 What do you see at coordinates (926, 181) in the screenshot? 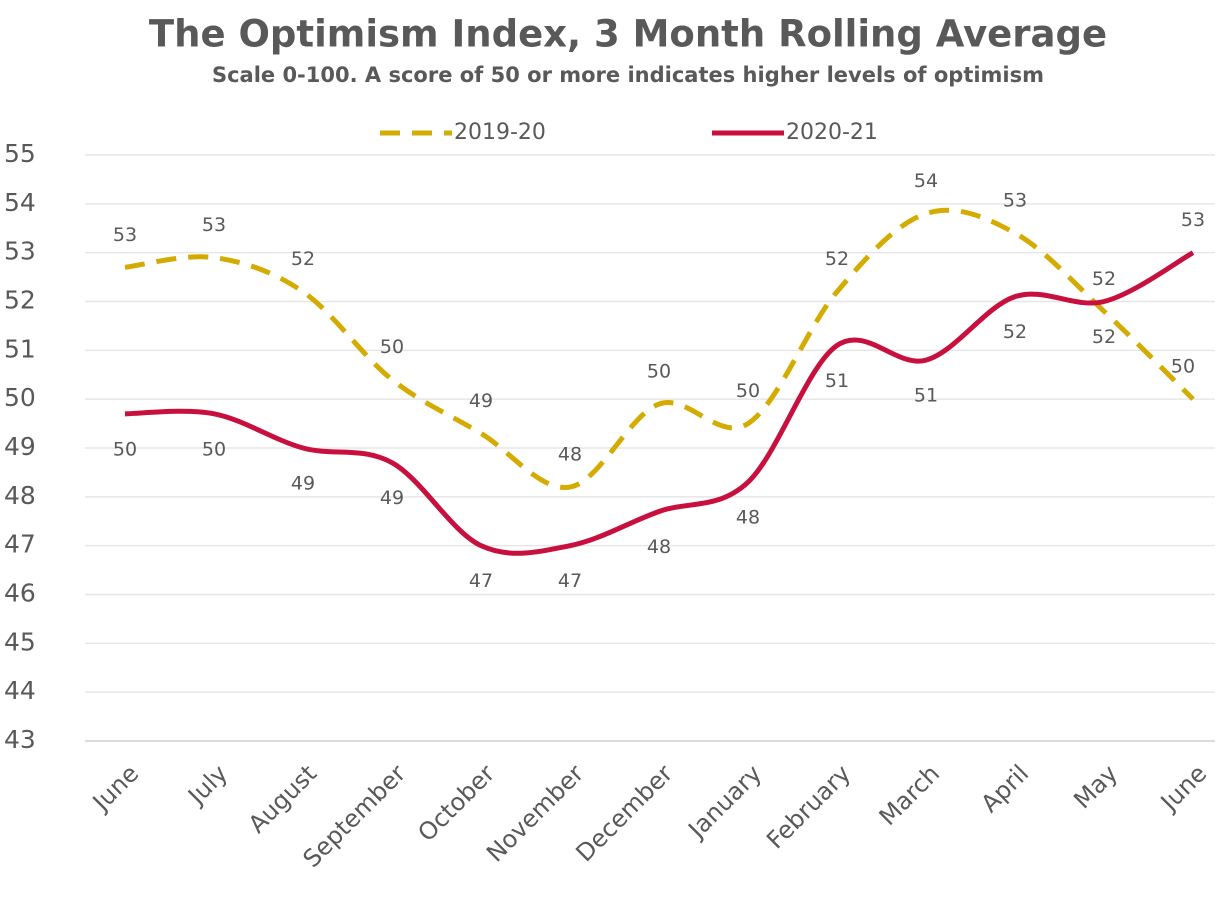
I see `data-label: 54` at bounding box center [926, 181].